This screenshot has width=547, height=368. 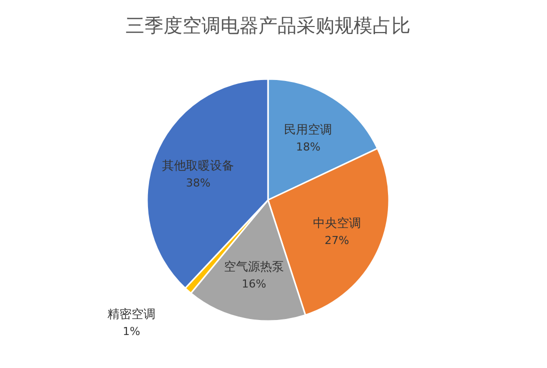 I want to click on slice-label: 精密空调, so click(x=132, y=313).